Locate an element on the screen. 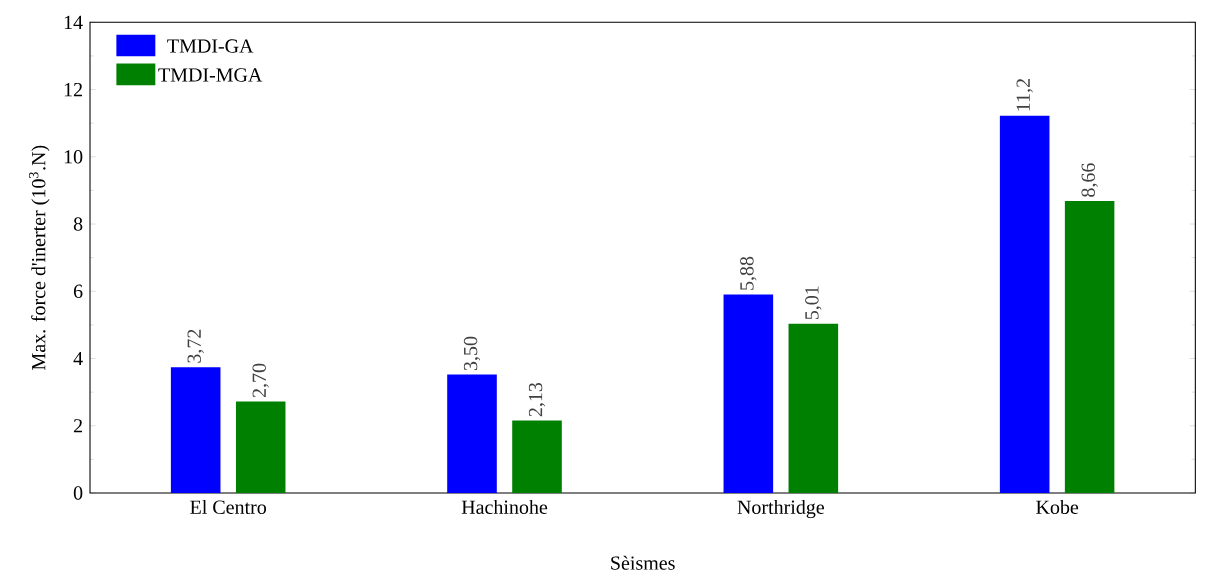 The image size is (1210, 585). y-tick-label: 4 is located at coordinates (78, 358).